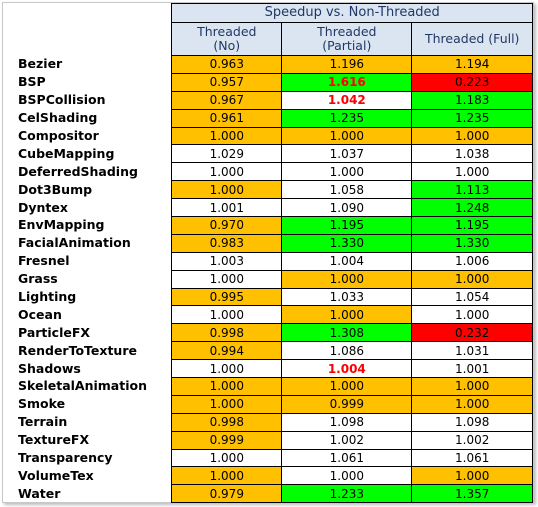 This screenshot has height=507, width=538. What do you see at coordinates (54, 440) in the screenshot?
I see `row-label: TextureFX` at bounding box center [54, 440].